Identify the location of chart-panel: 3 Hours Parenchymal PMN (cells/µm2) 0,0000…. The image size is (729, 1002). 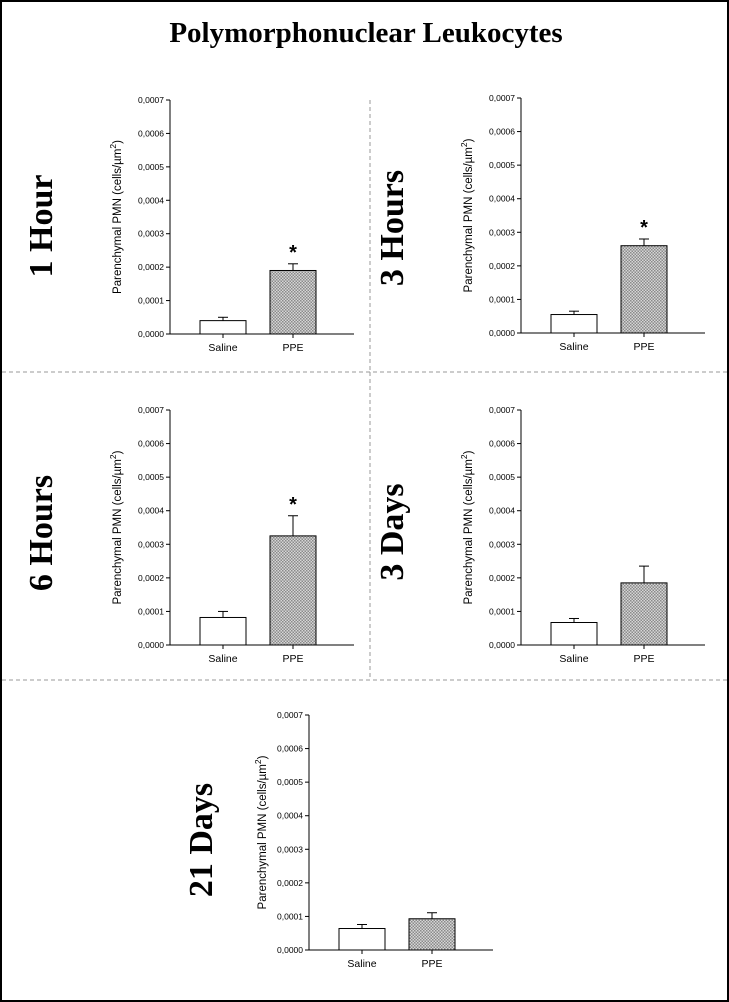
(539, 223).